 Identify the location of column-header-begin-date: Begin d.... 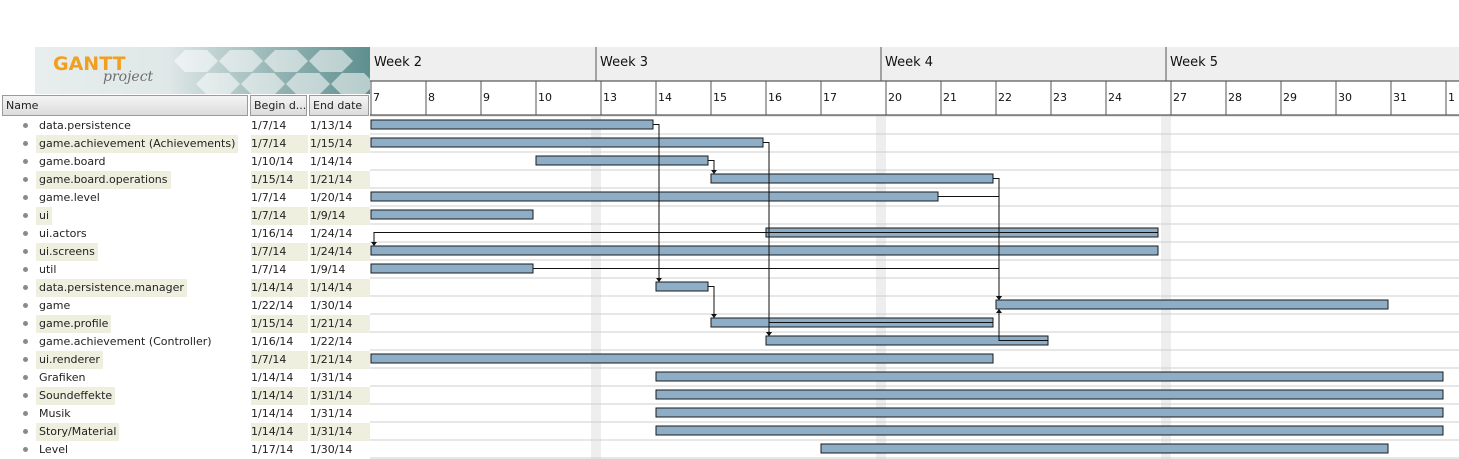
(278, 105).